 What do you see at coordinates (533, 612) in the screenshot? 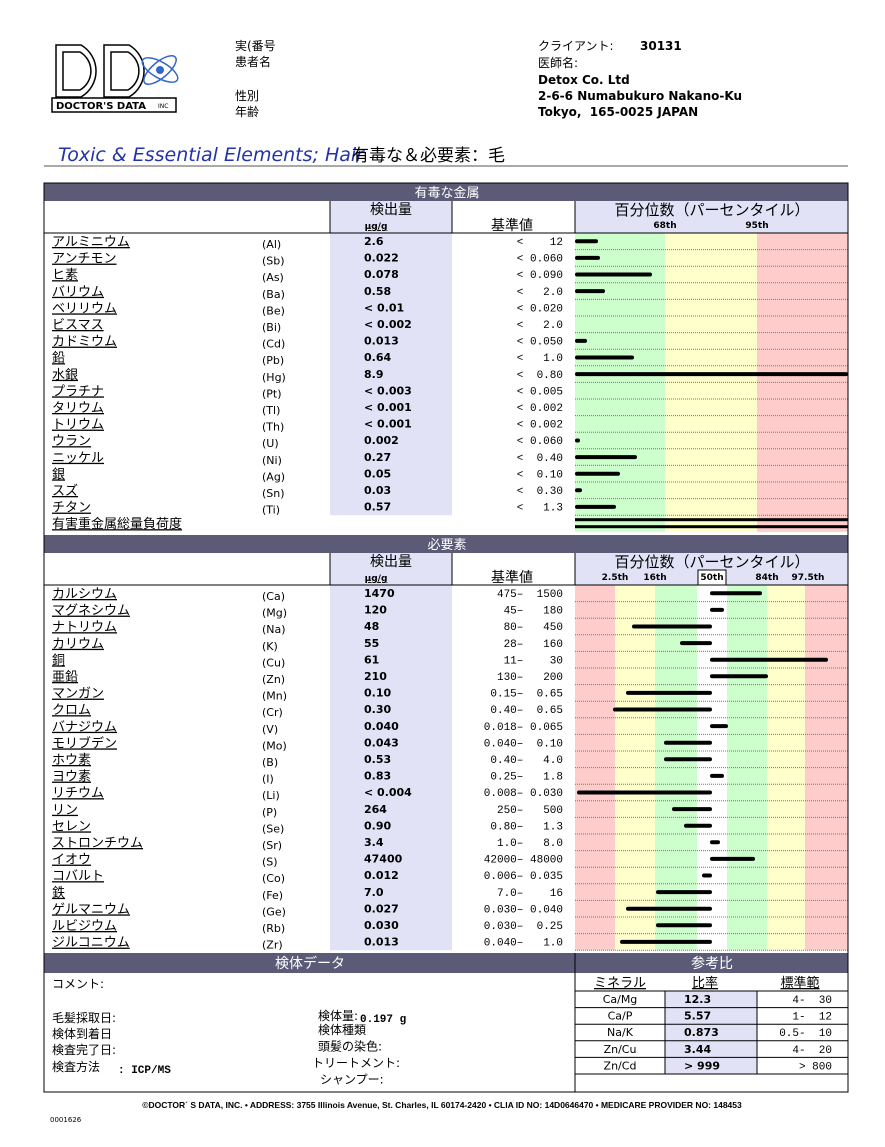
I see `element-range: 45– 180` at bounding box center [533, 612].